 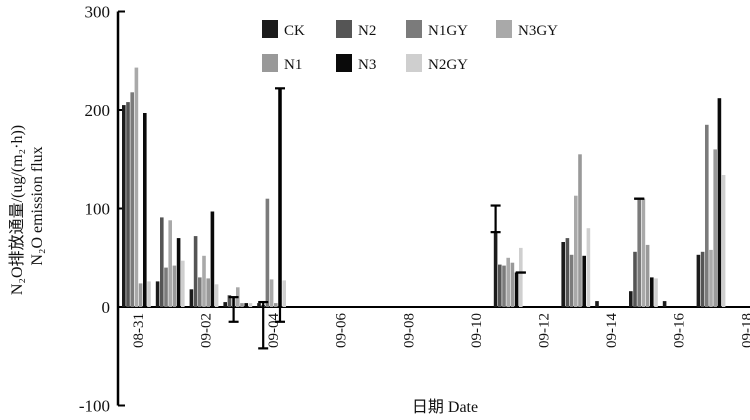 I want to click on legend: CK N2 N1GY N3GY N1 N3 N2GY, so click(x=410, y=46).